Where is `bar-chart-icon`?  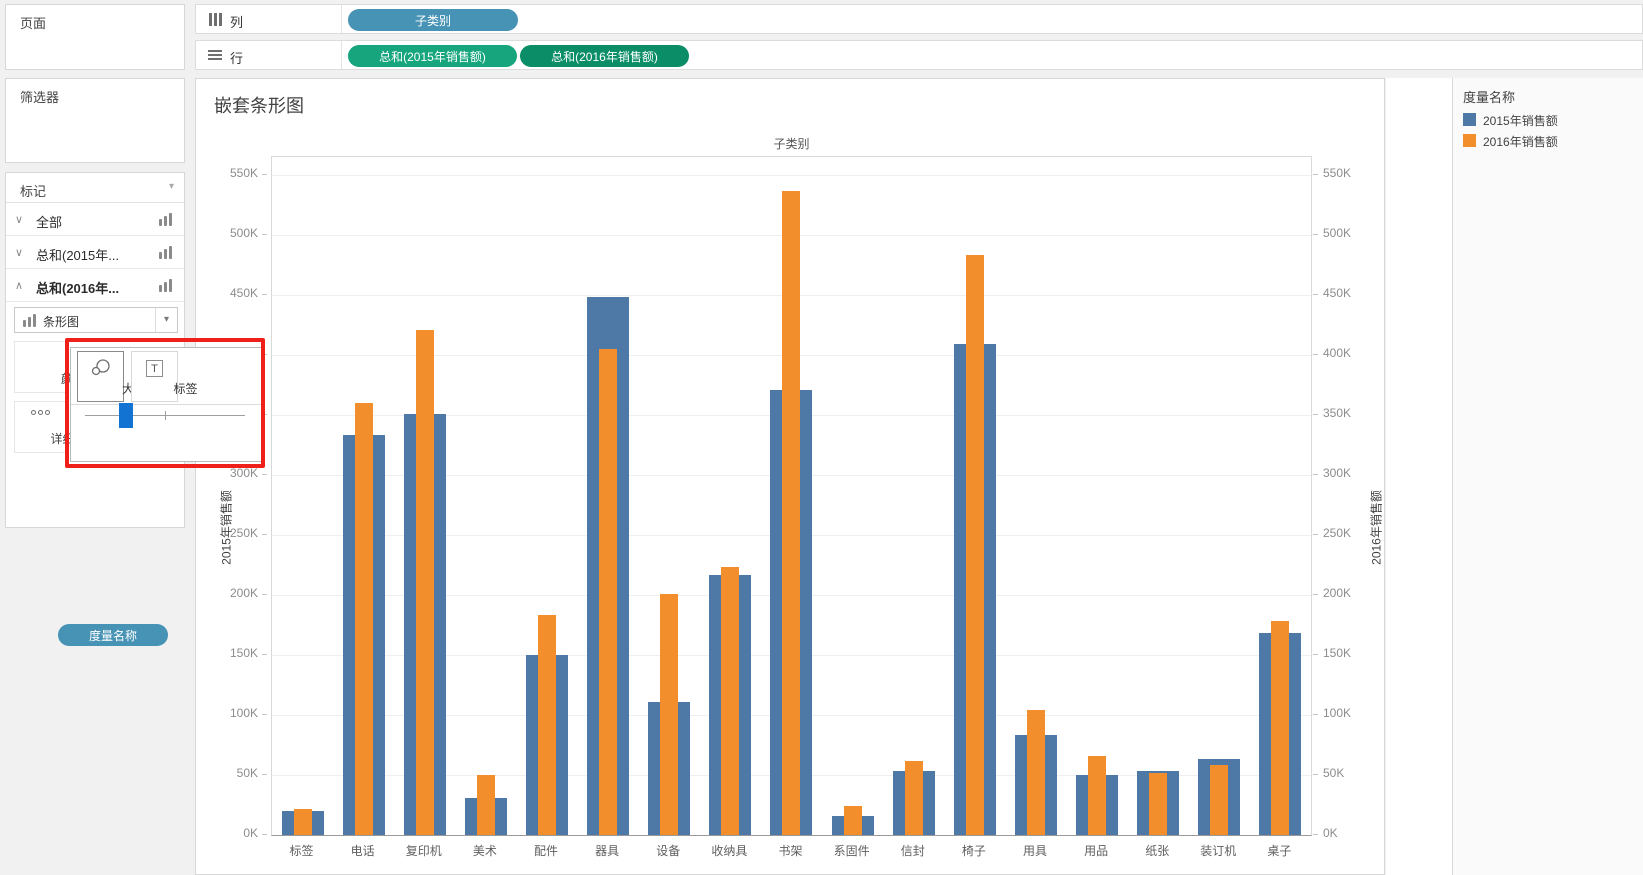
bar-chart-icon is located at coordinates (165, 252).